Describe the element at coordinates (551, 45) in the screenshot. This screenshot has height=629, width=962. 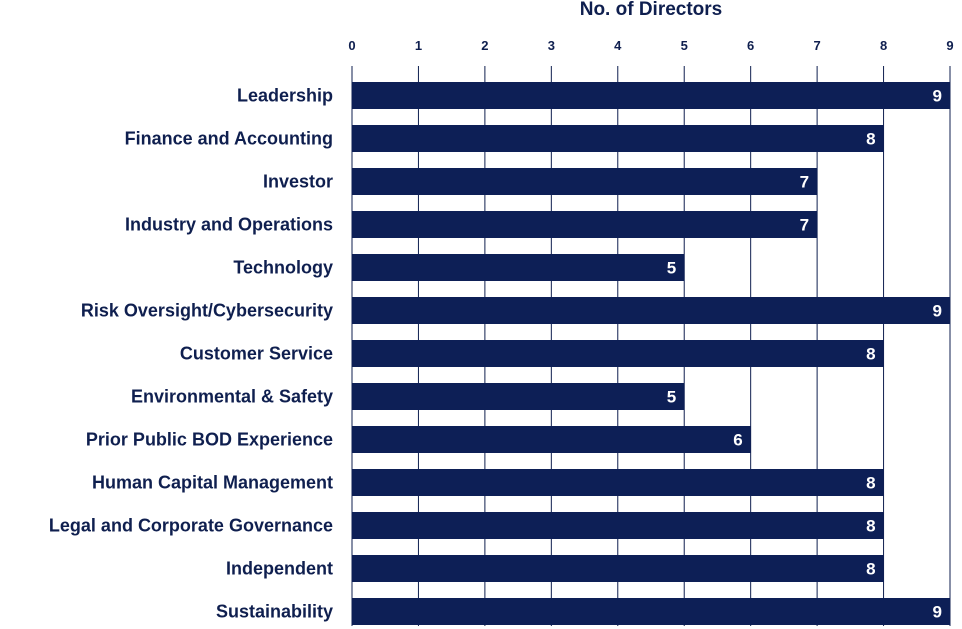
I see `x-tick-label-3: 3` at that location.